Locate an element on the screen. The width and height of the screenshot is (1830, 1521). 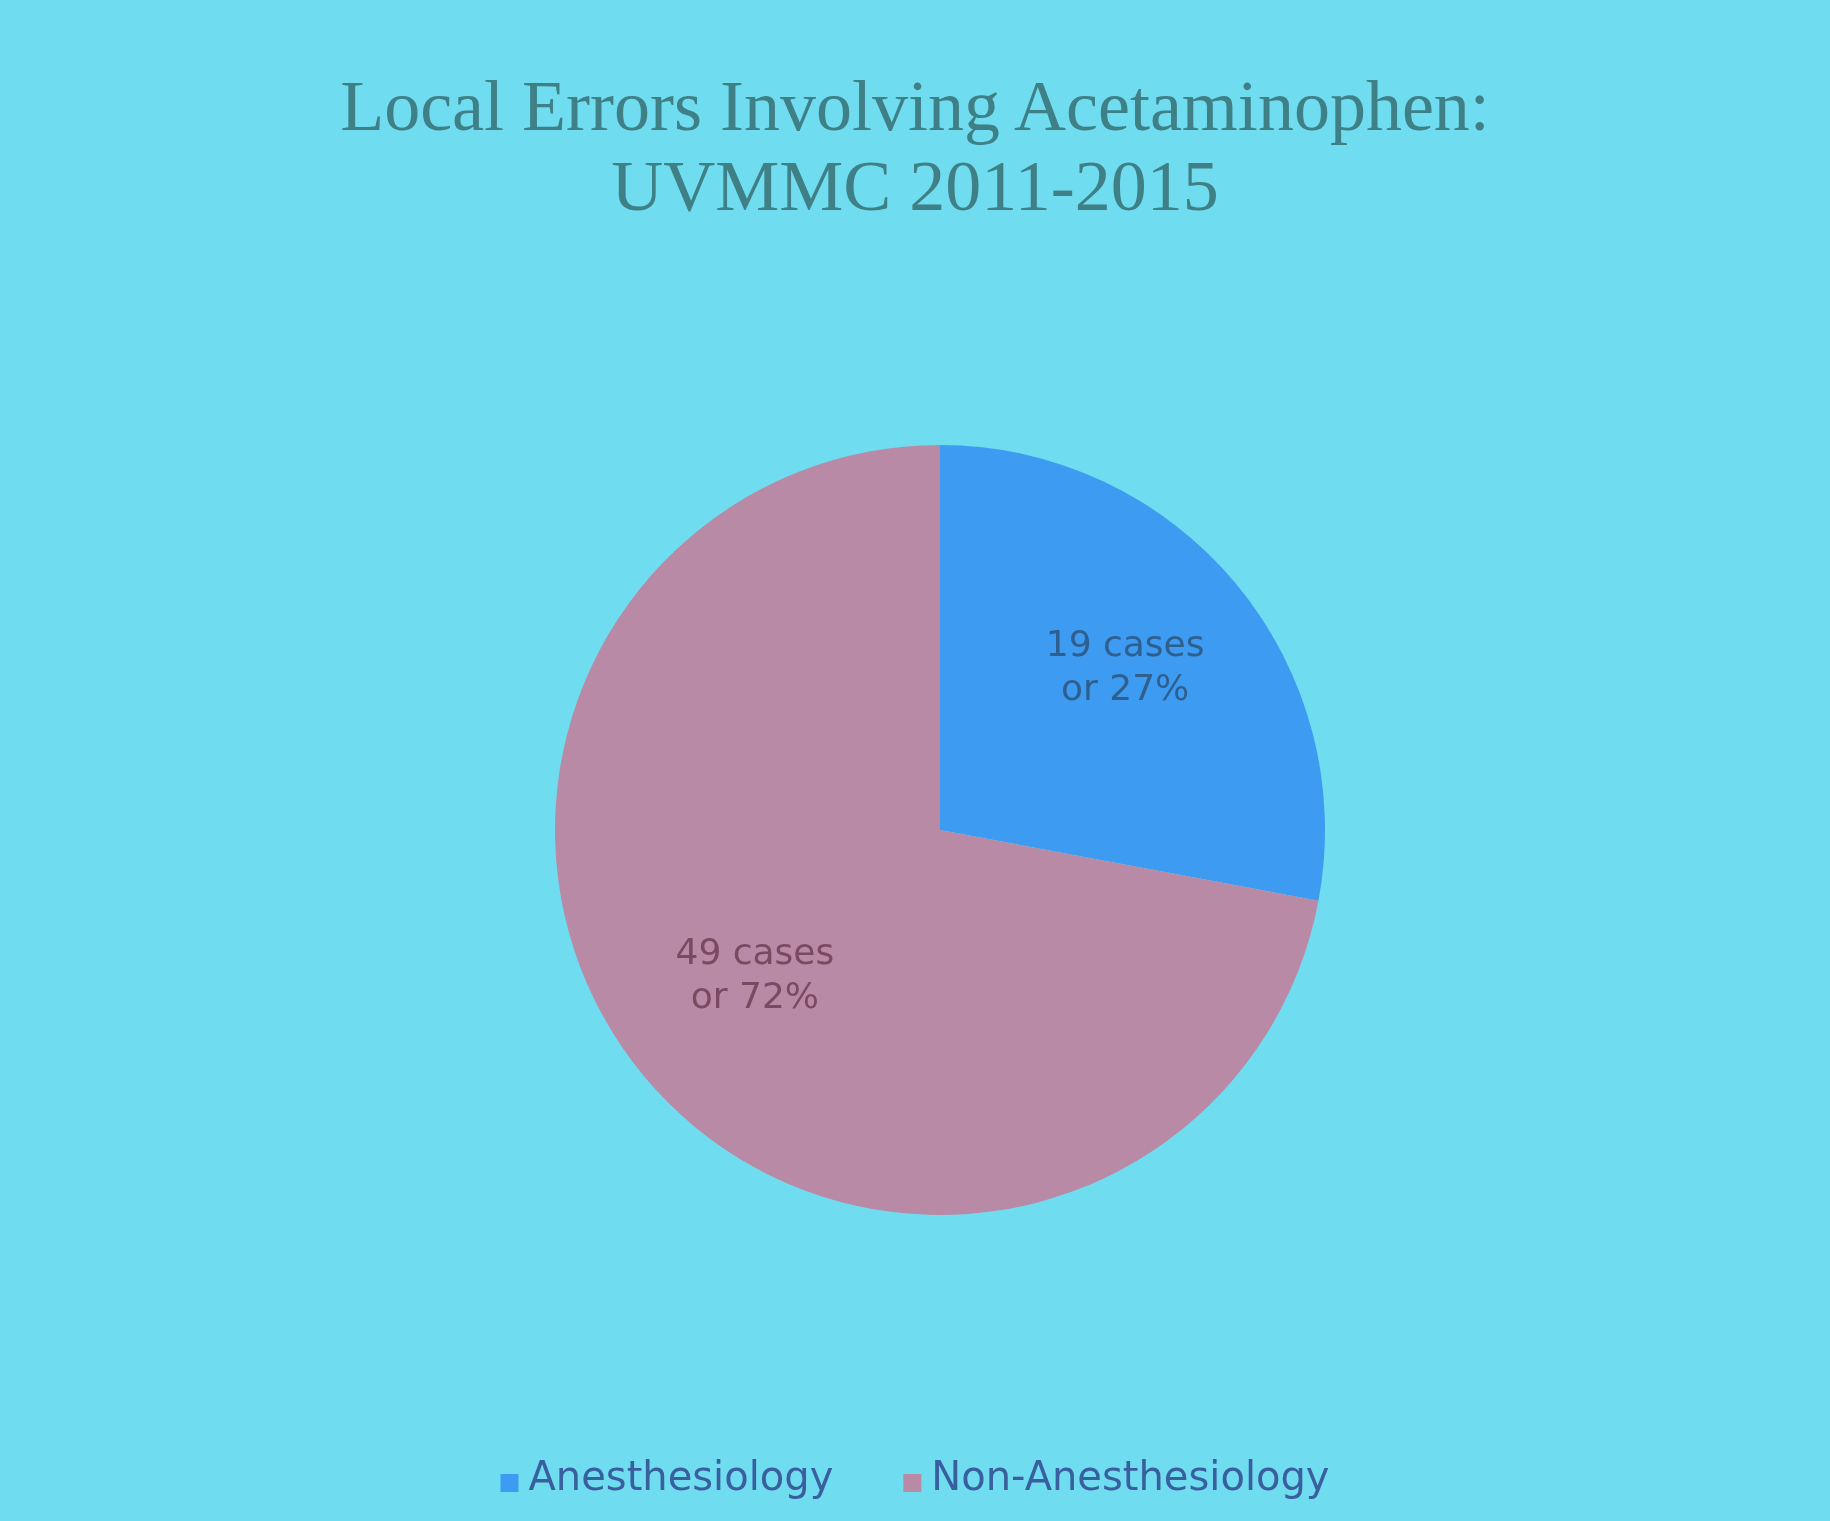
legend-label: Anesthesiology is located at coordinates (681, 1476).